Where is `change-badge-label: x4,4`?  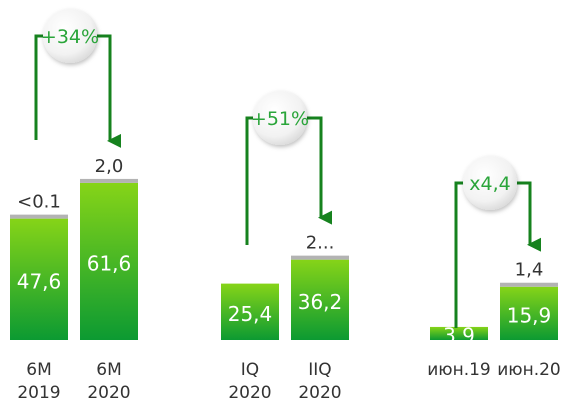
change-badge-label: x4,4 is located at coordinates (489, 184).